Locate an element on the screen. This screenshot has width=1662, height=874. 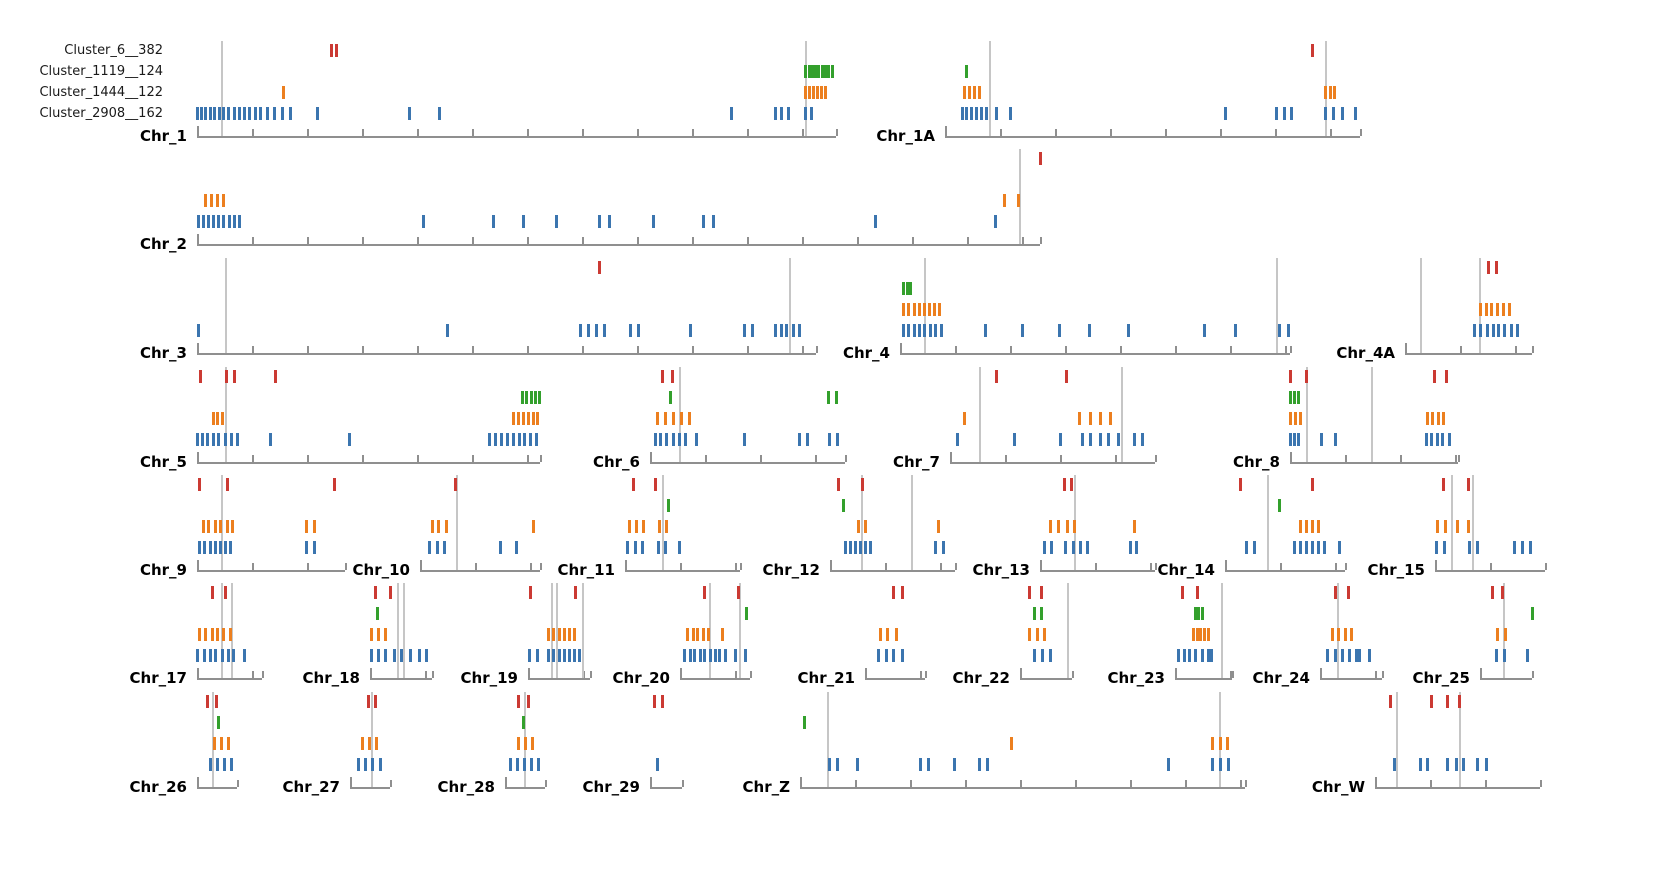
chromosome-label-chr_29: Chr_29 is located at coordinates (611, 787).